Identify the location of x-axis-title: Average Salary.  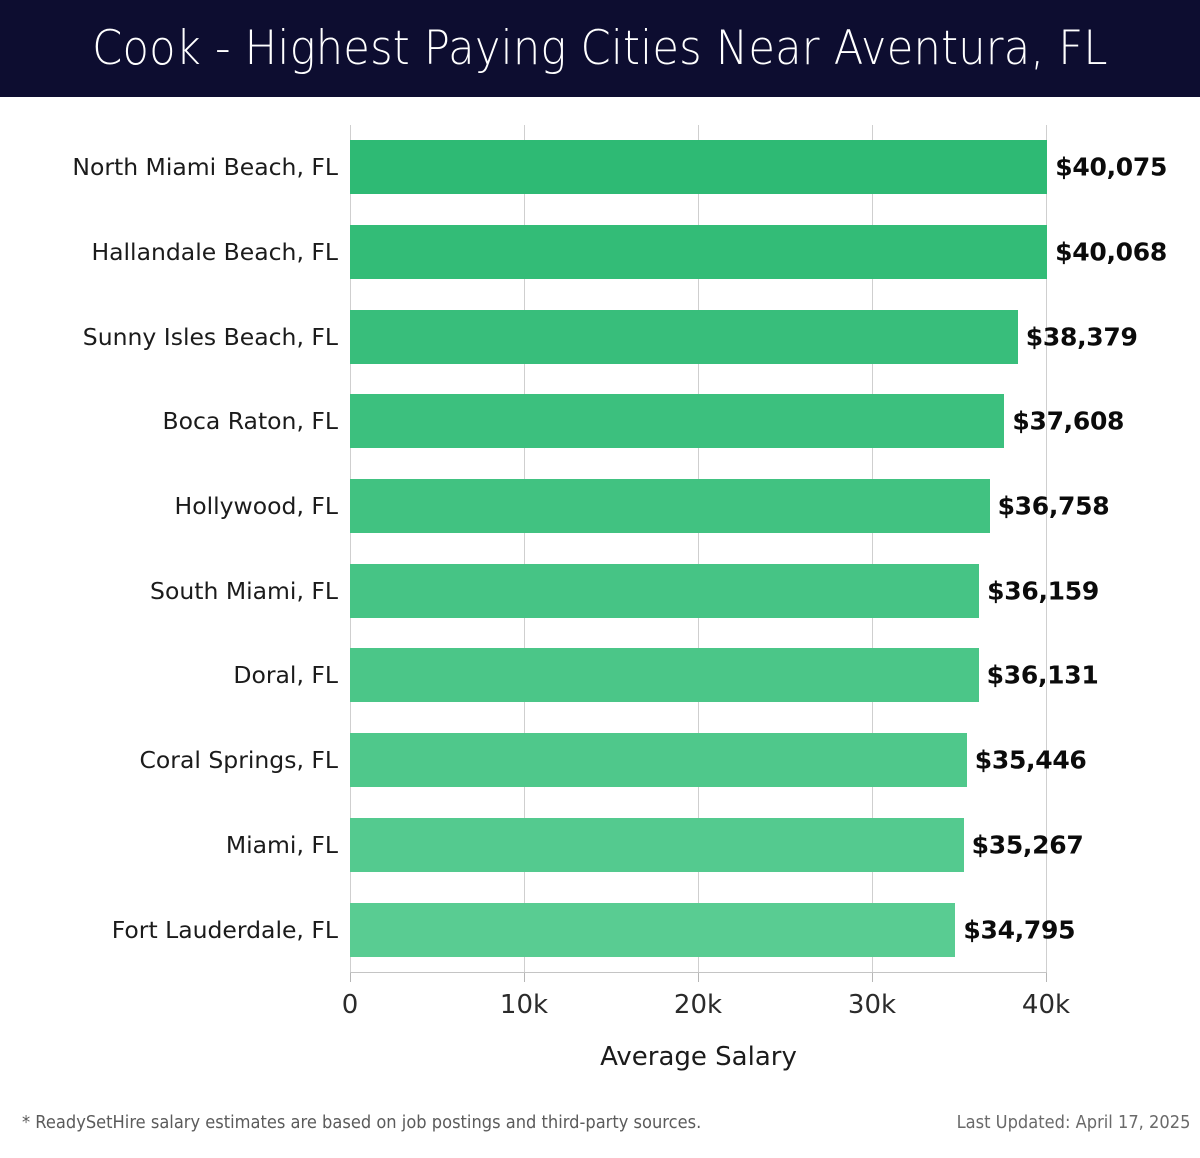
(698, 1057).